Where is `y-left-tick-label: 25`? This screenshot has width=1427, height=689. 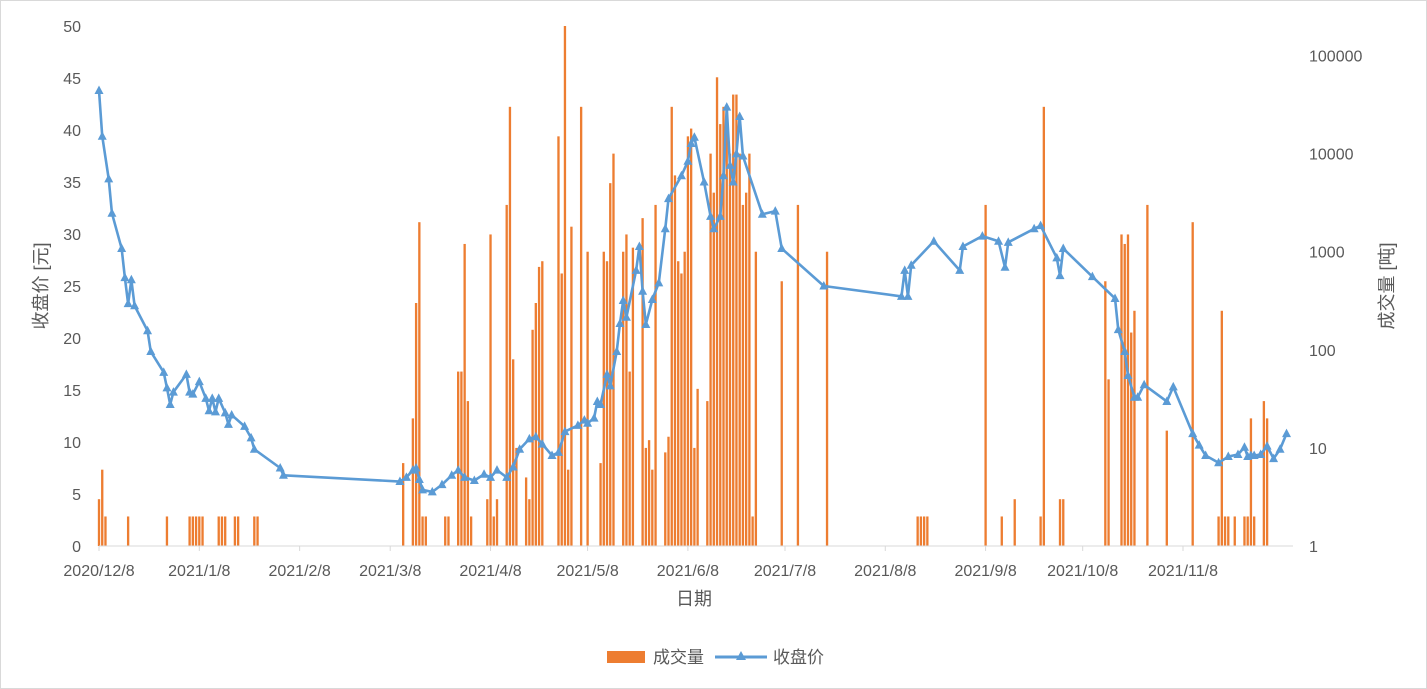 y-left-tick-label: 25 is located at coordinates (72, 287).